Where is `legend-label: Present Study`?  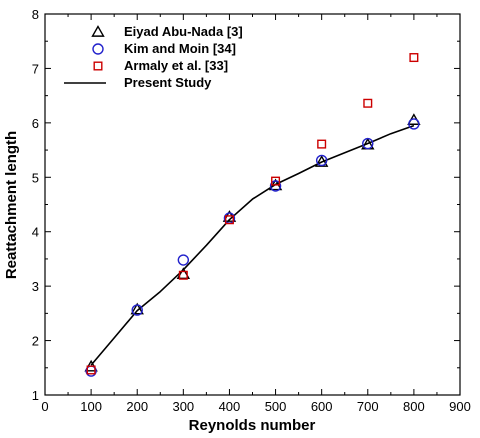
legend-label: Present Study is located at coordinates (168, 82).